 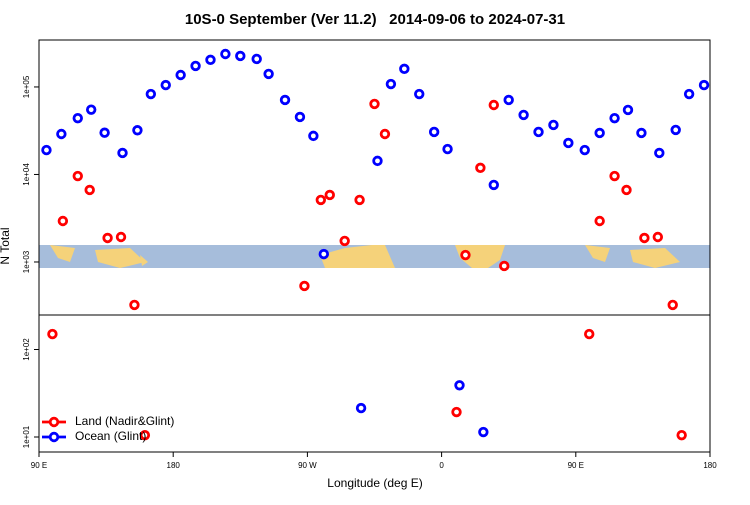 What do you see at coordinates (441, 465) in the screenshot?
I see `x-tick-label: 0` at bounding box center [441, 465].